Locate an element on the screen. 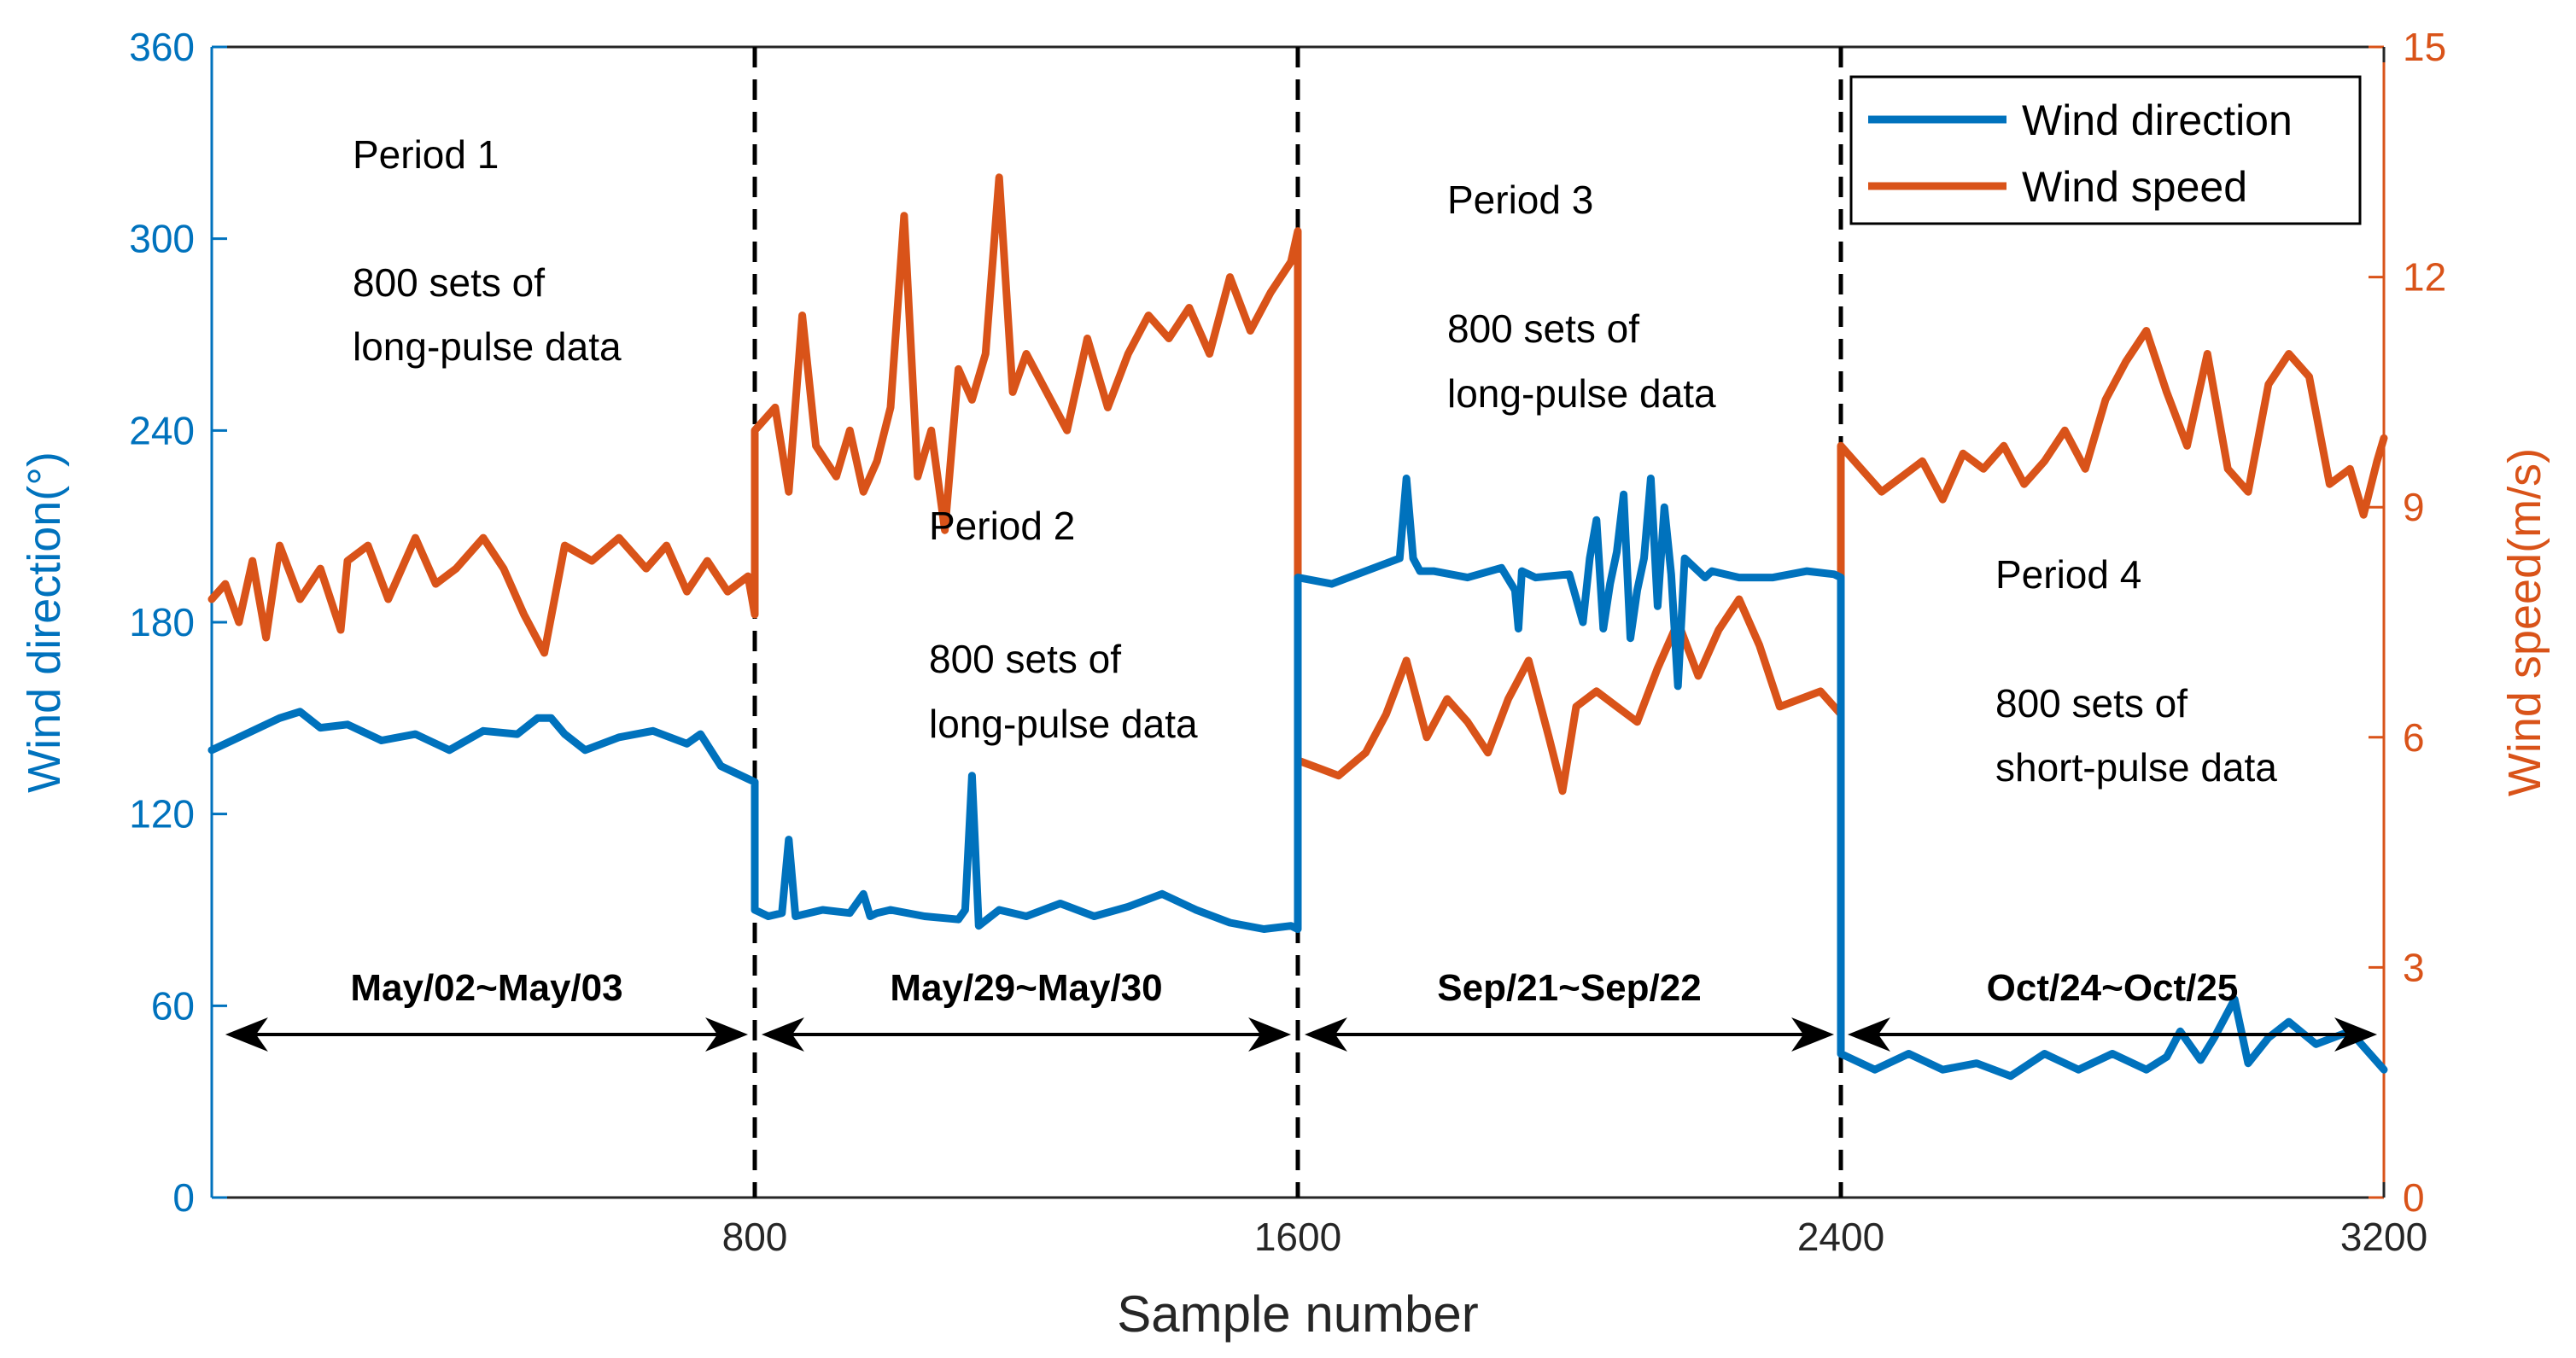 The height and width of the screenshot is (1358, 2576). date-range-label-4: Oct/24~Oct/25 is located at coordinates (2113, 988).